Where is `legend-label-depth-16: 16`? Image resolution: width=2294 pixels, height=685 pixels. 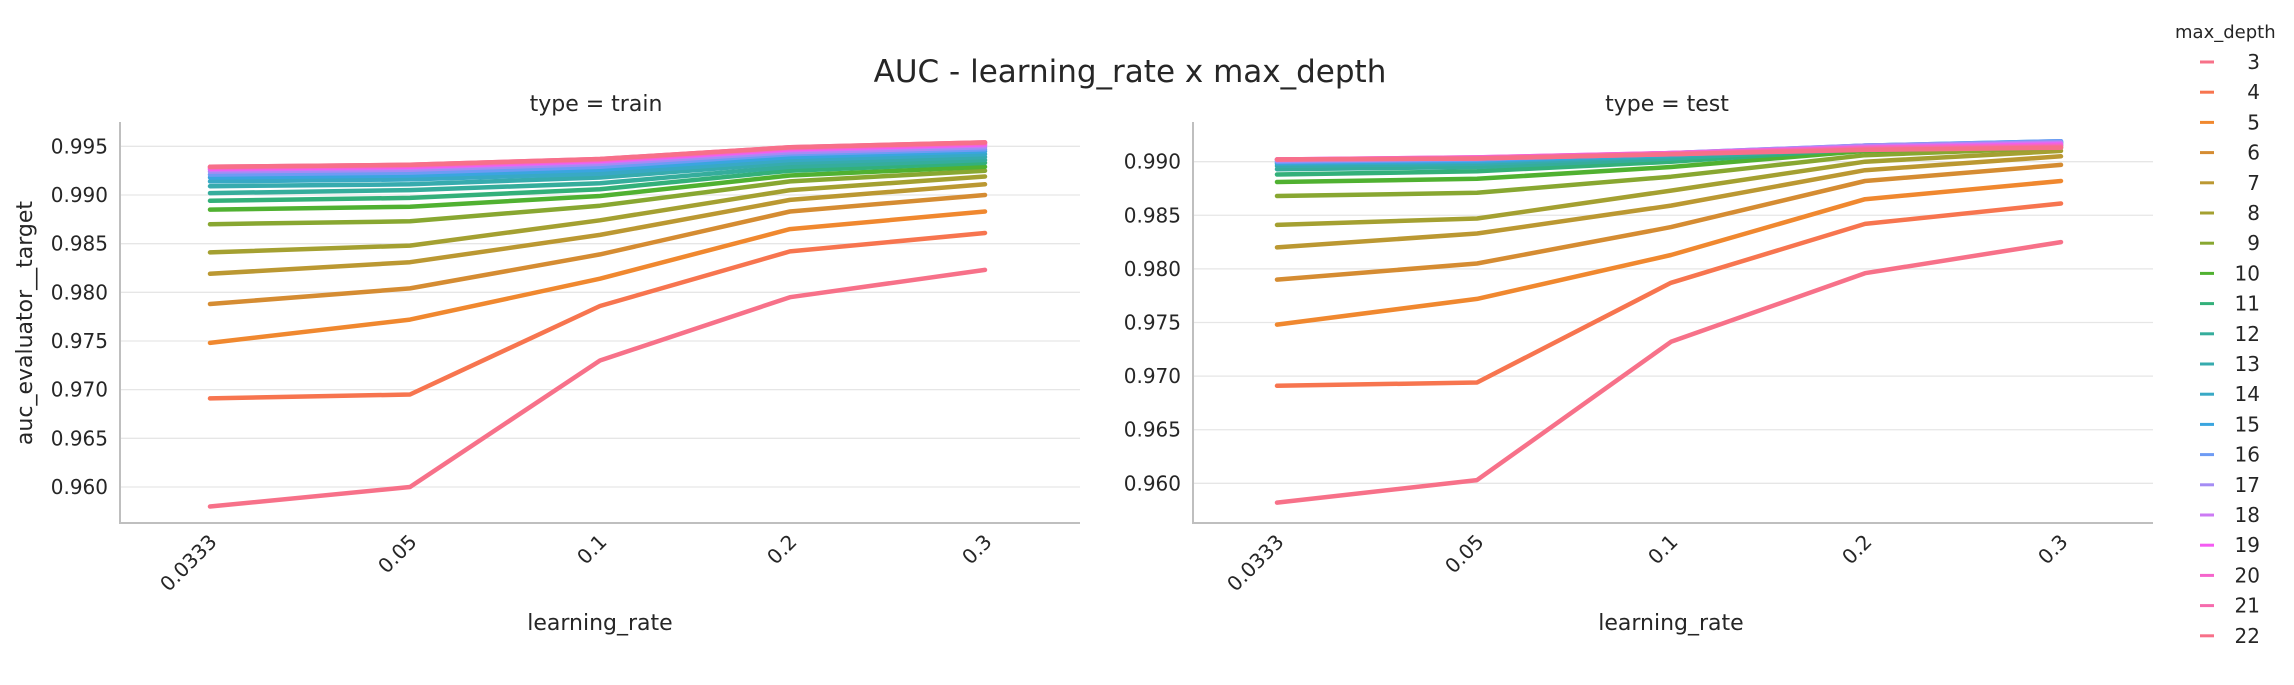
legend-label-depth-16: 16 is located at coordinates (2247, 455).